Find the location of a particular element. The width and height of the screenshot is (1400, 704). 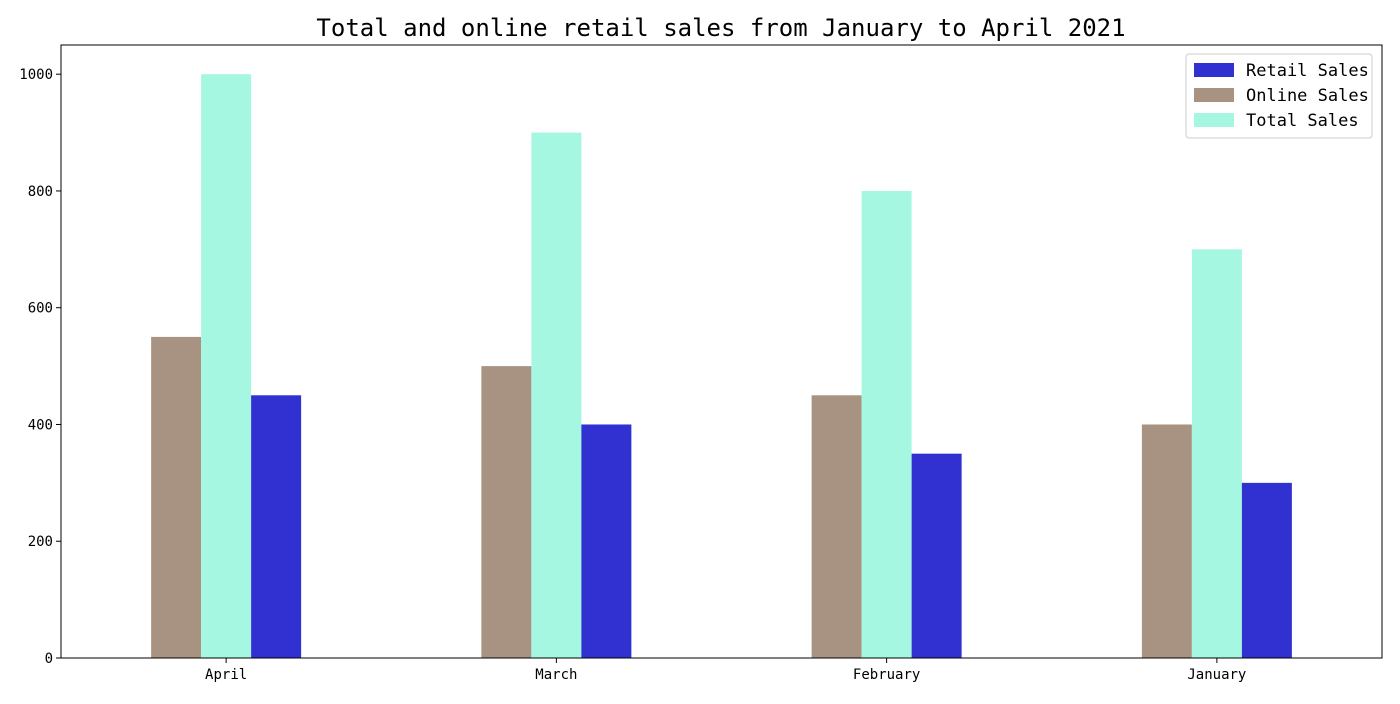

y-tick-label: 400 is located at coordinates (40, 425).